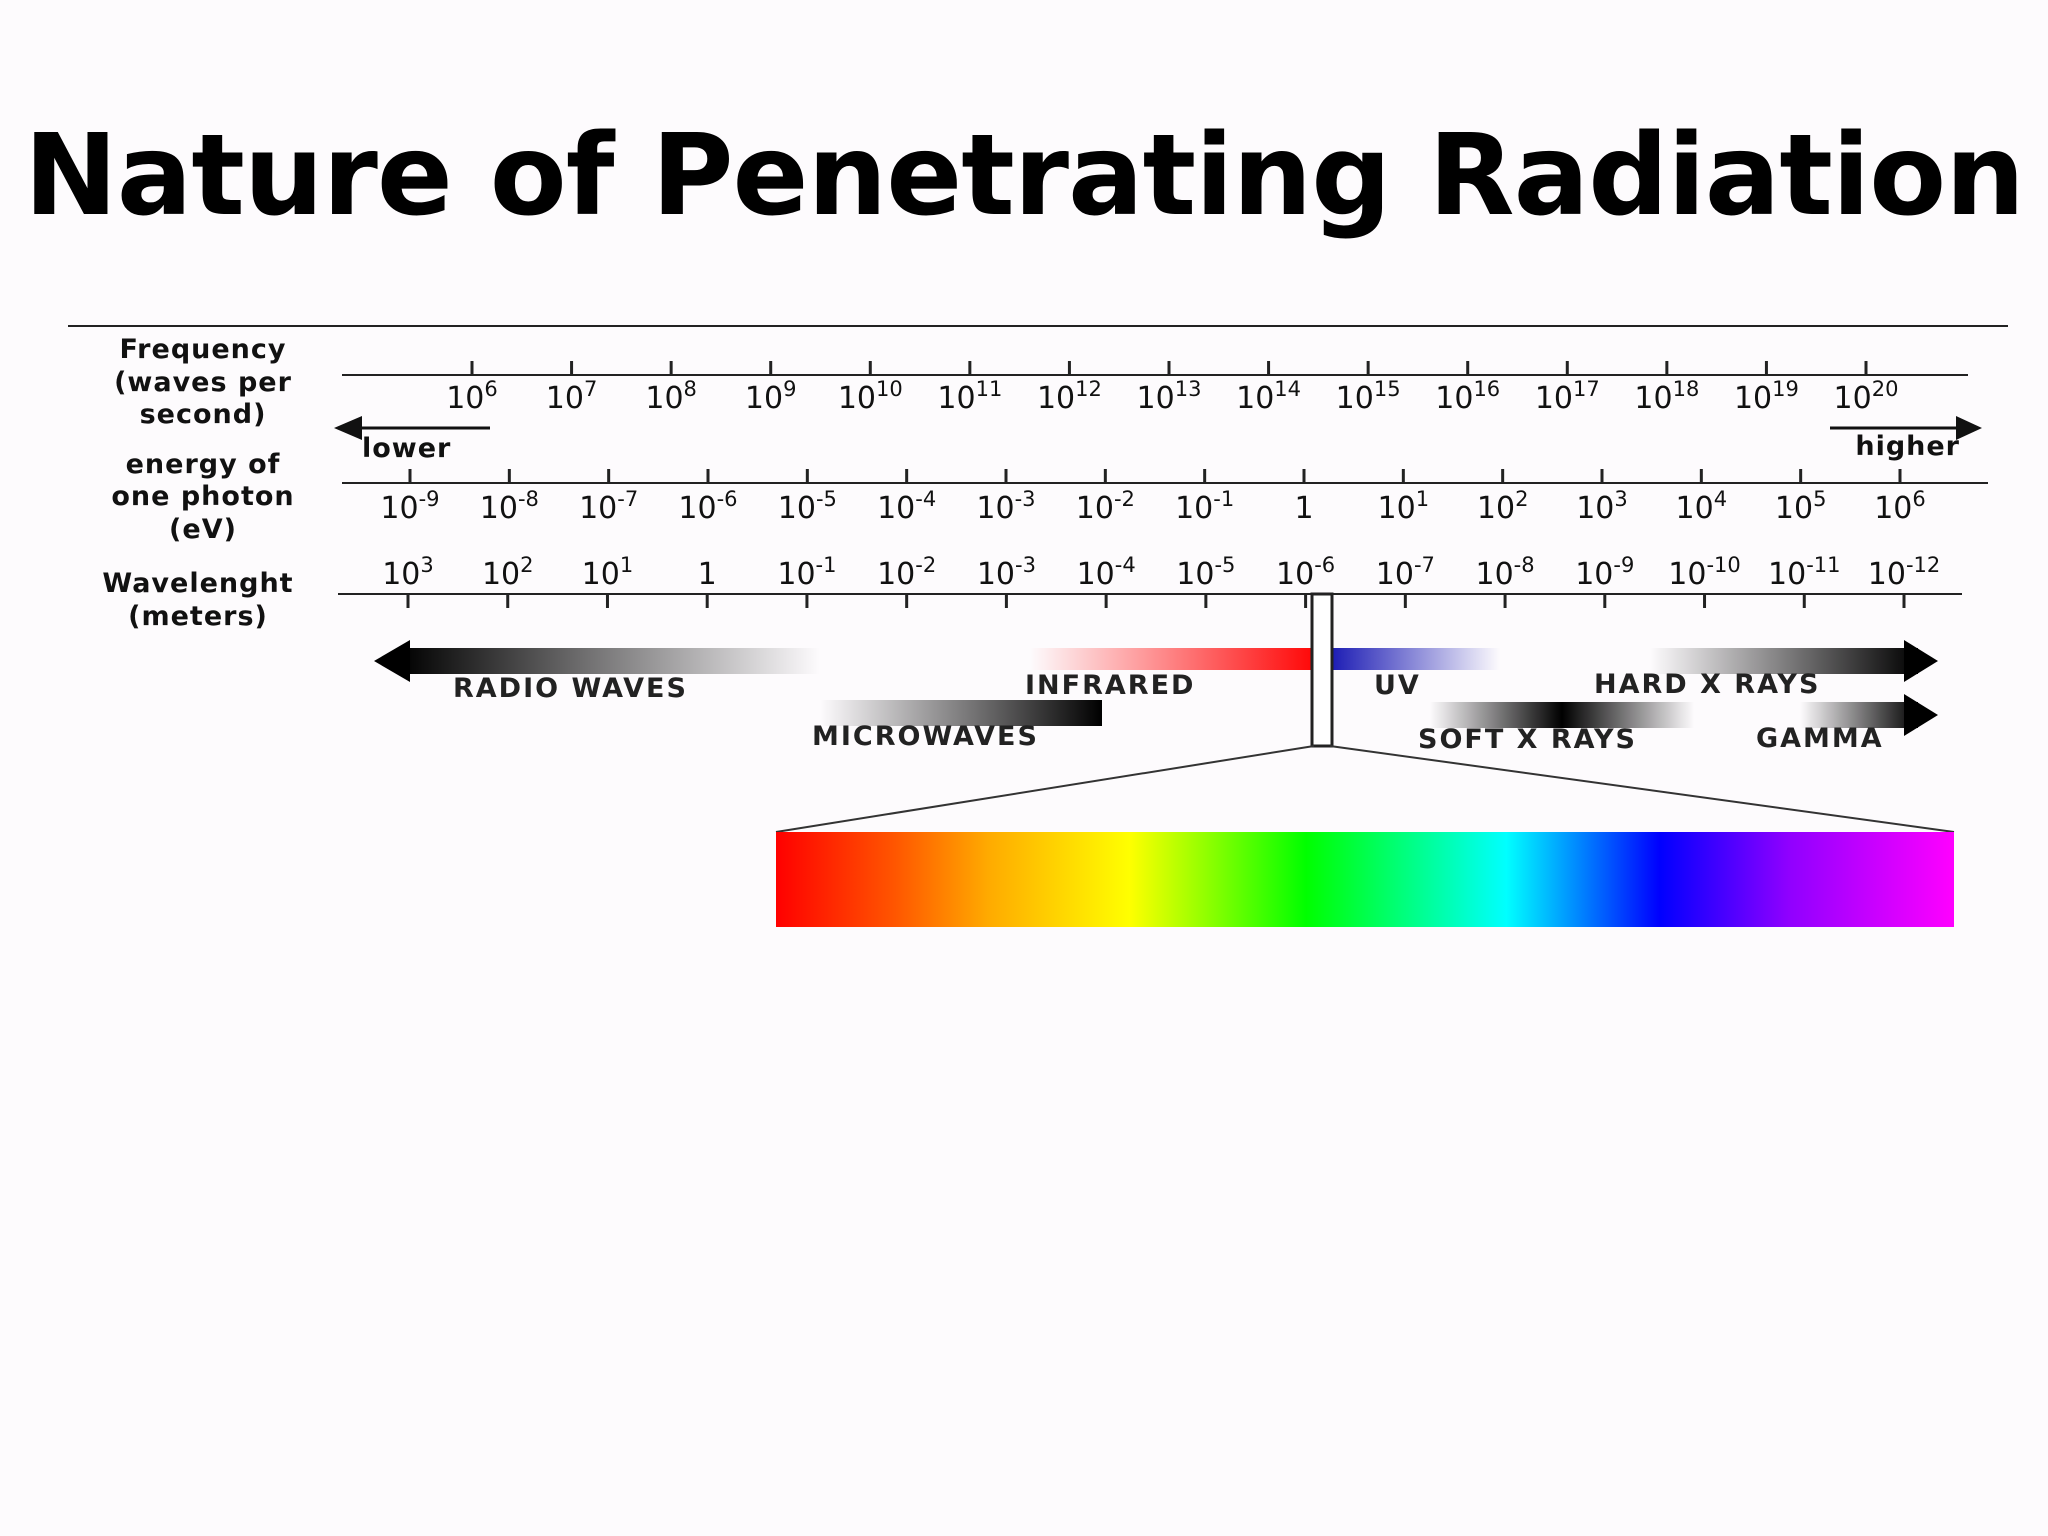  I want to click on visible-spectrum-bar, so click(1365, 879).